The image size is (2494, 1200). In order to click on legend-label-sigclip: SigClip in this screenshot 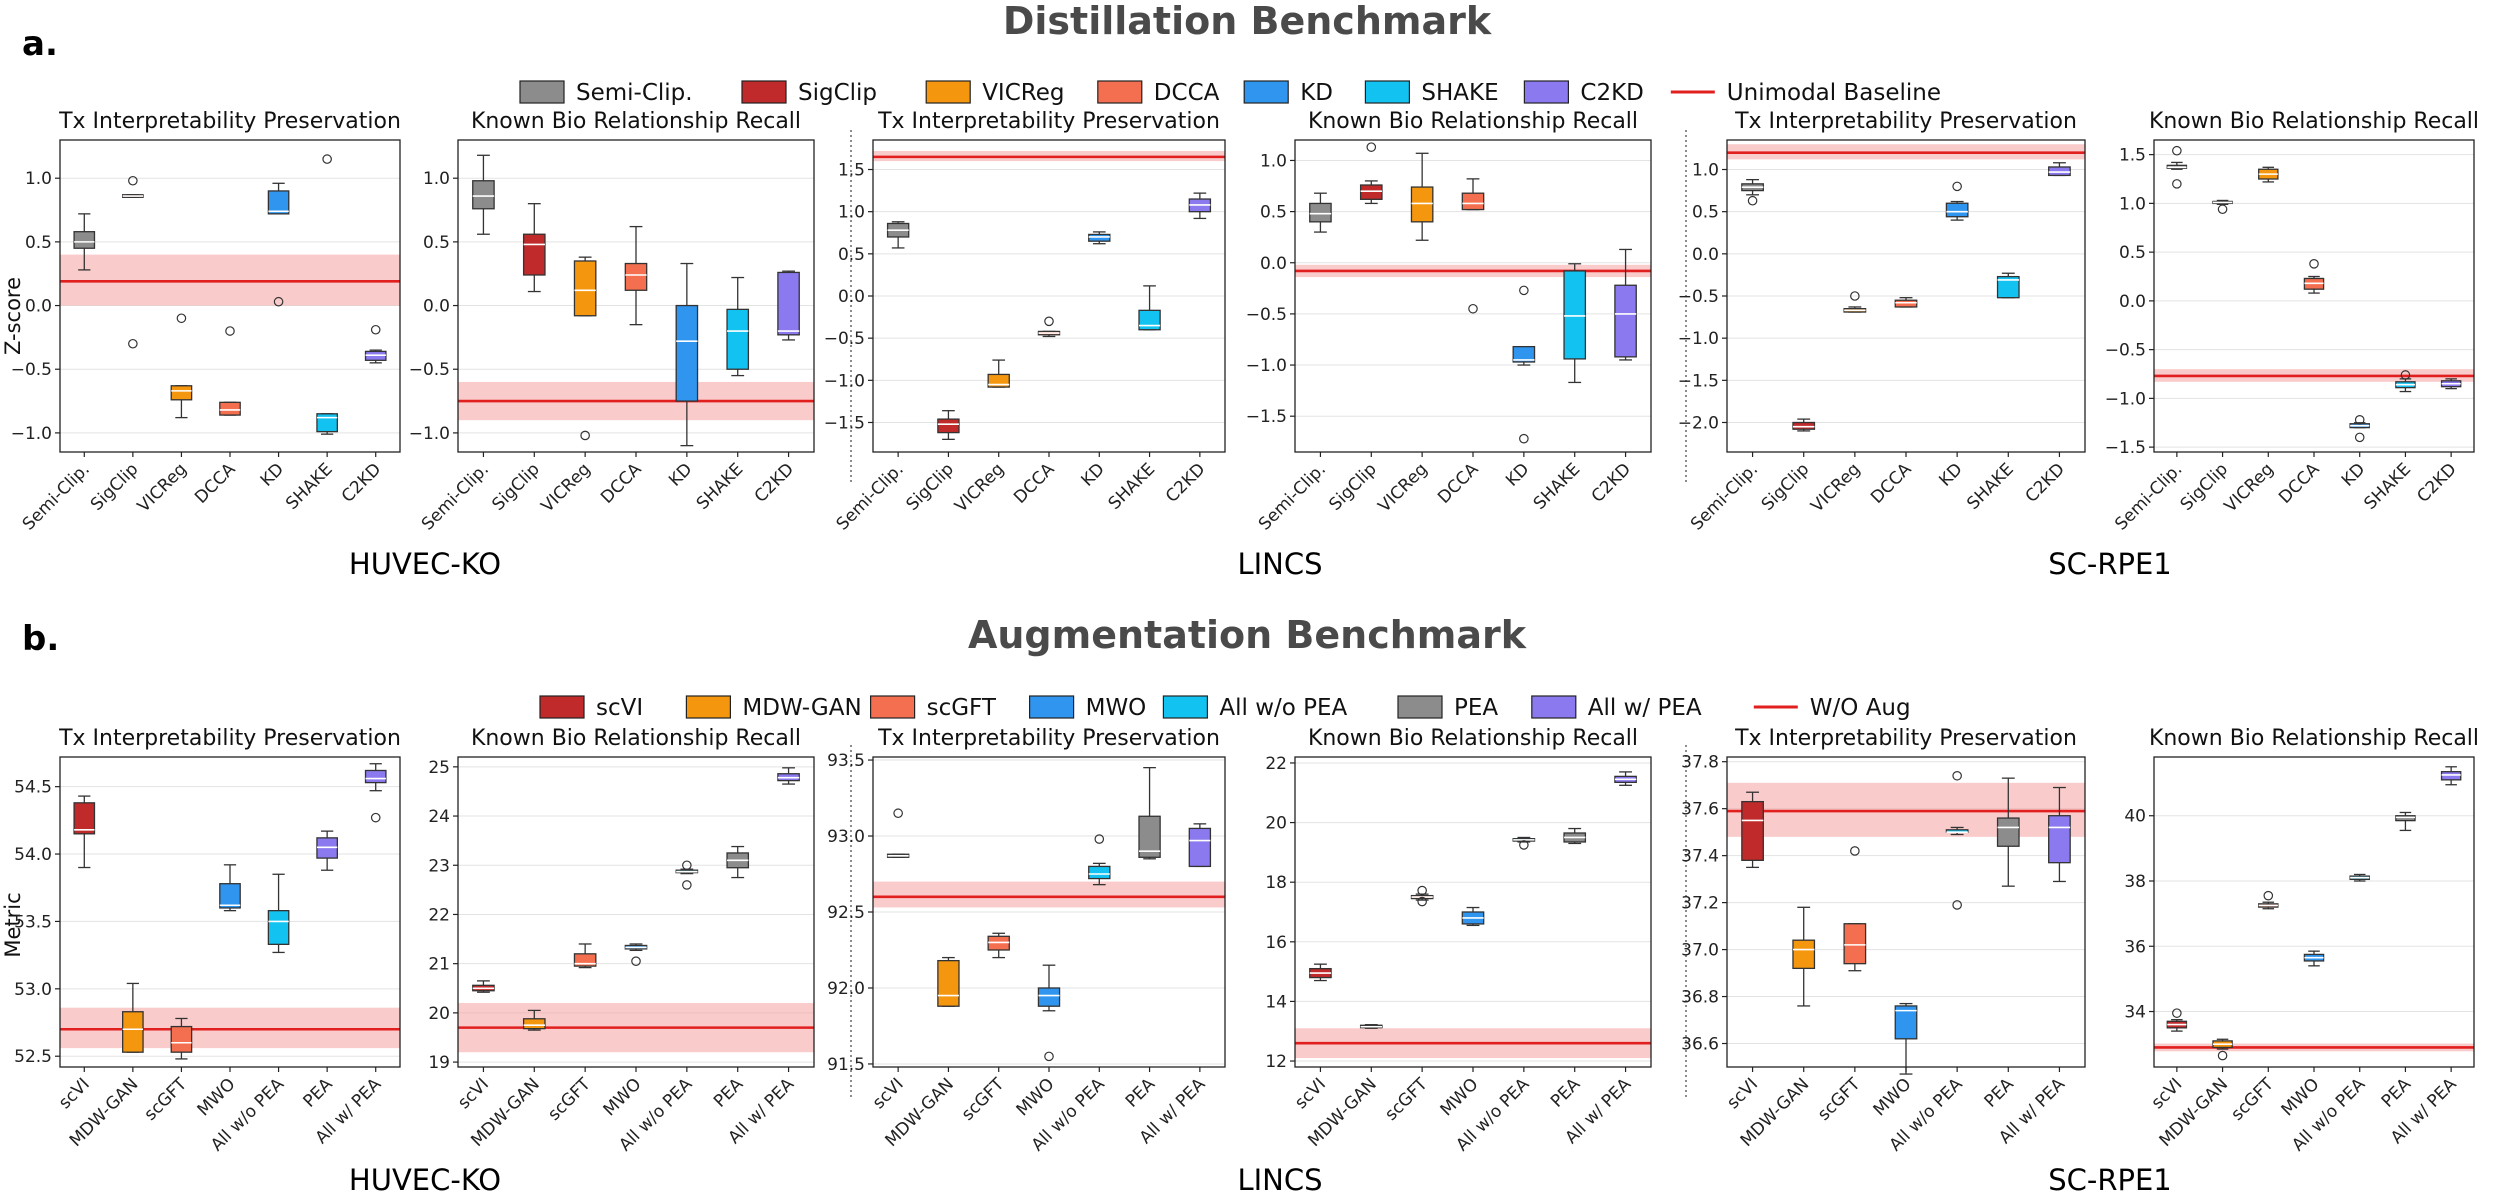, I will do `click(837, 93)`.